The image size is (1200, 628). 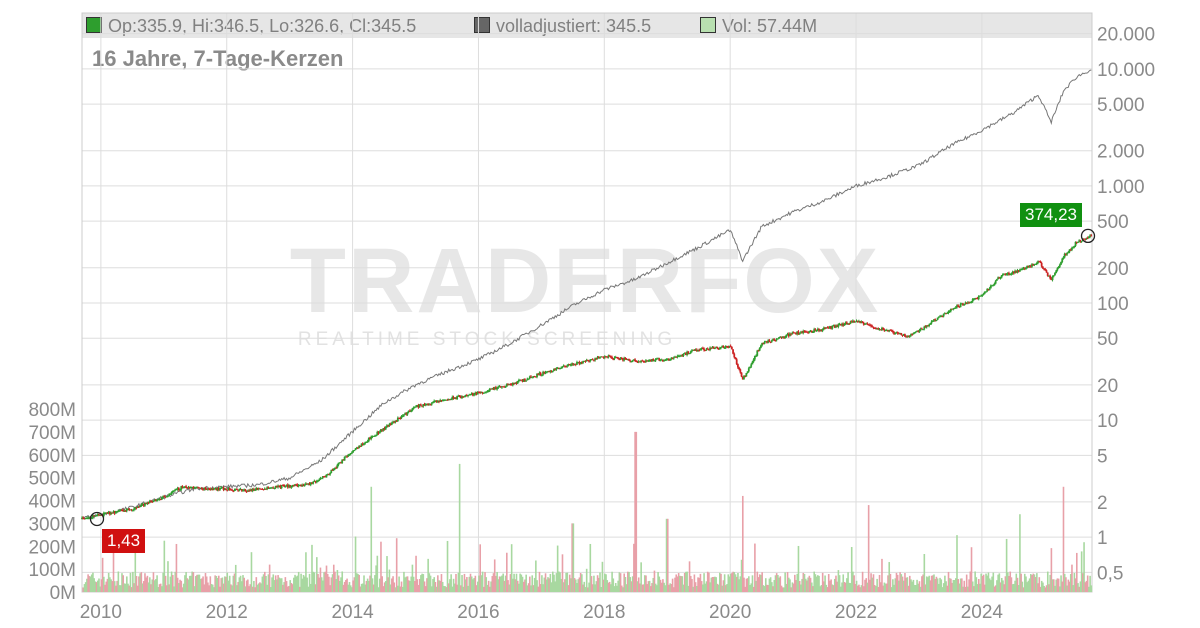 What do you see at coordinates (1113, 222) in the screenshot?
I see `price-tick-label: 500` at bounding box center [1113, 222].